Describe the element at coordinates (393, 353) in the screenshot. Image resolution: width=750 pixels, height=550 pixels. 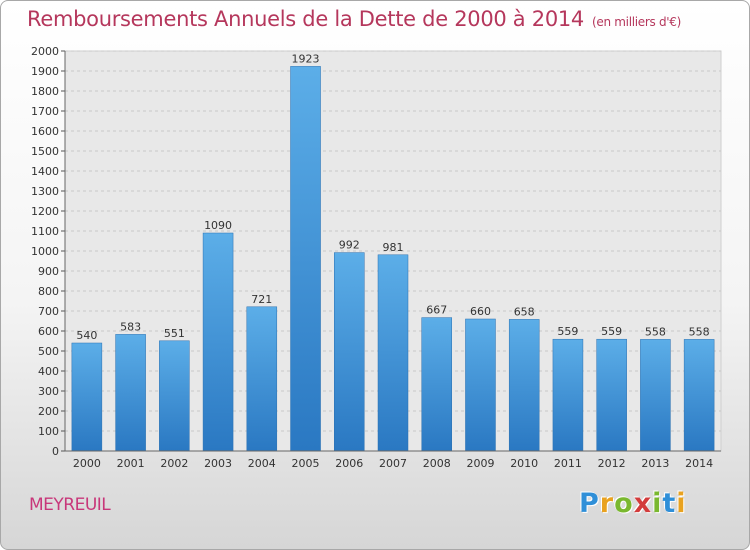
I see `bar-2007` at that location.